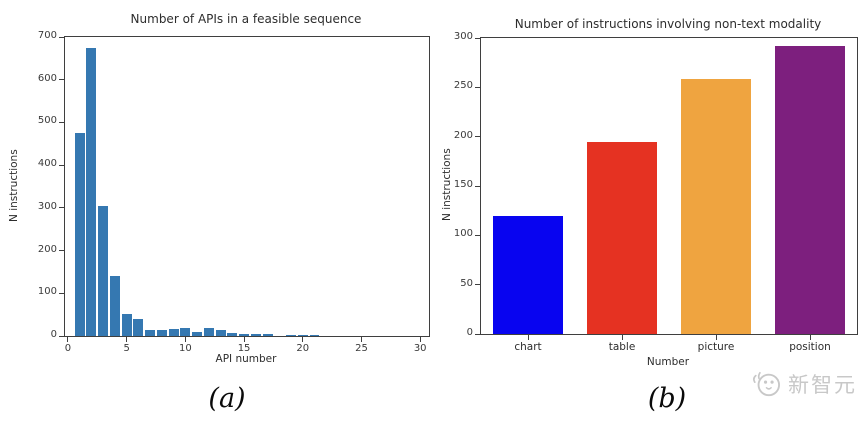 The image size is (865, 423). Describe the element at coordinates (185, 332) in the screenshot. I see `hist-bar-x10` at that location.